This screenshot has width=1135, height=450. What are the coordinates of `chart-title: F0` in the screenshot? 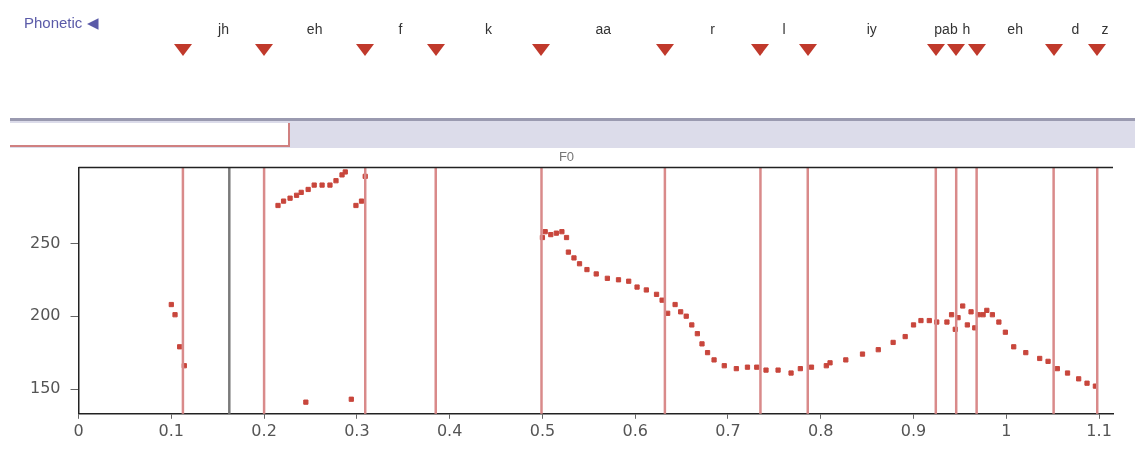 It's located at (566, 157).